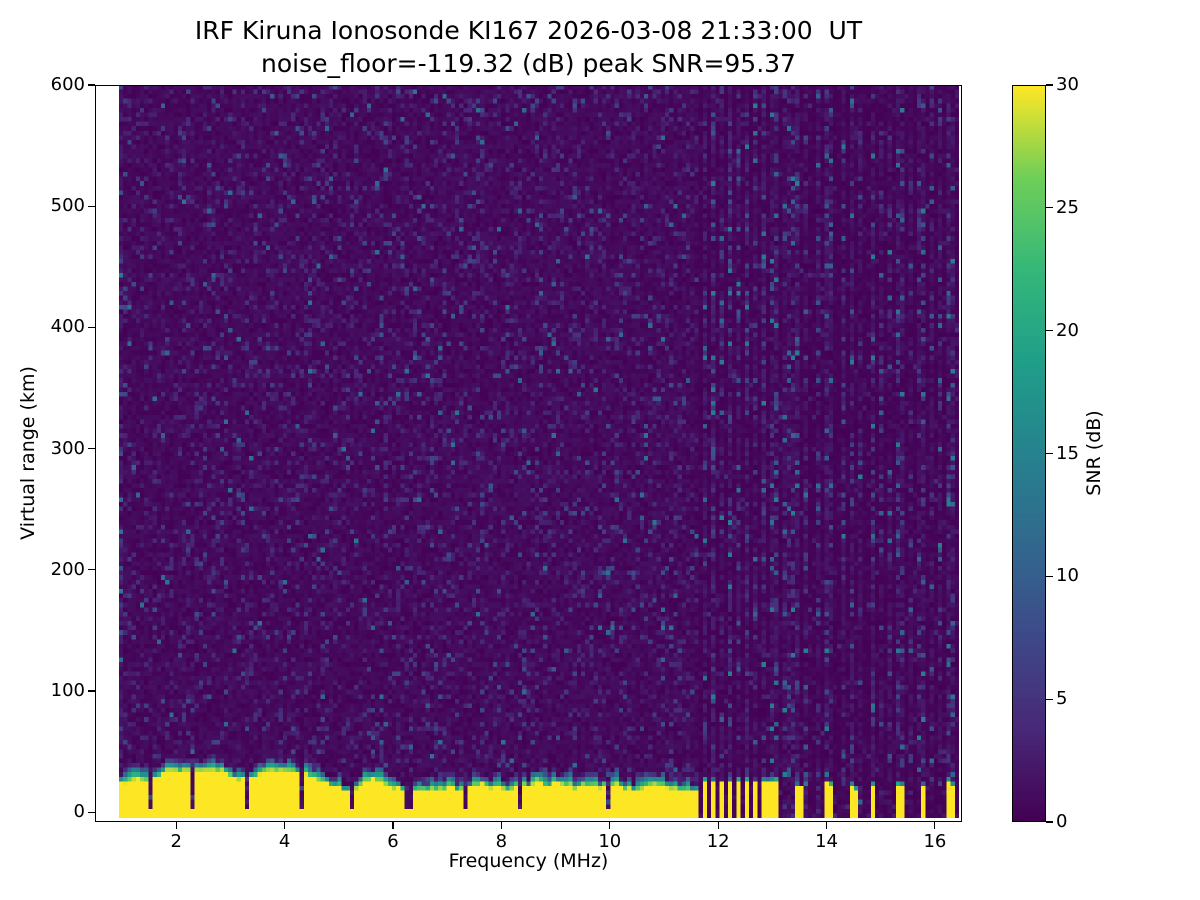  I want to click on x-tick-label: 10, so click(610, 841).